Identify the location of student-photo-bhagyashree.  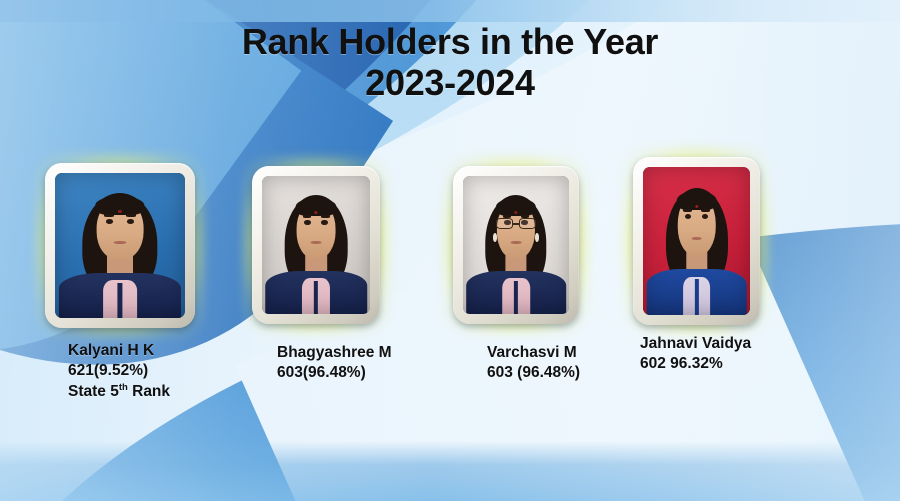
(316, 245).